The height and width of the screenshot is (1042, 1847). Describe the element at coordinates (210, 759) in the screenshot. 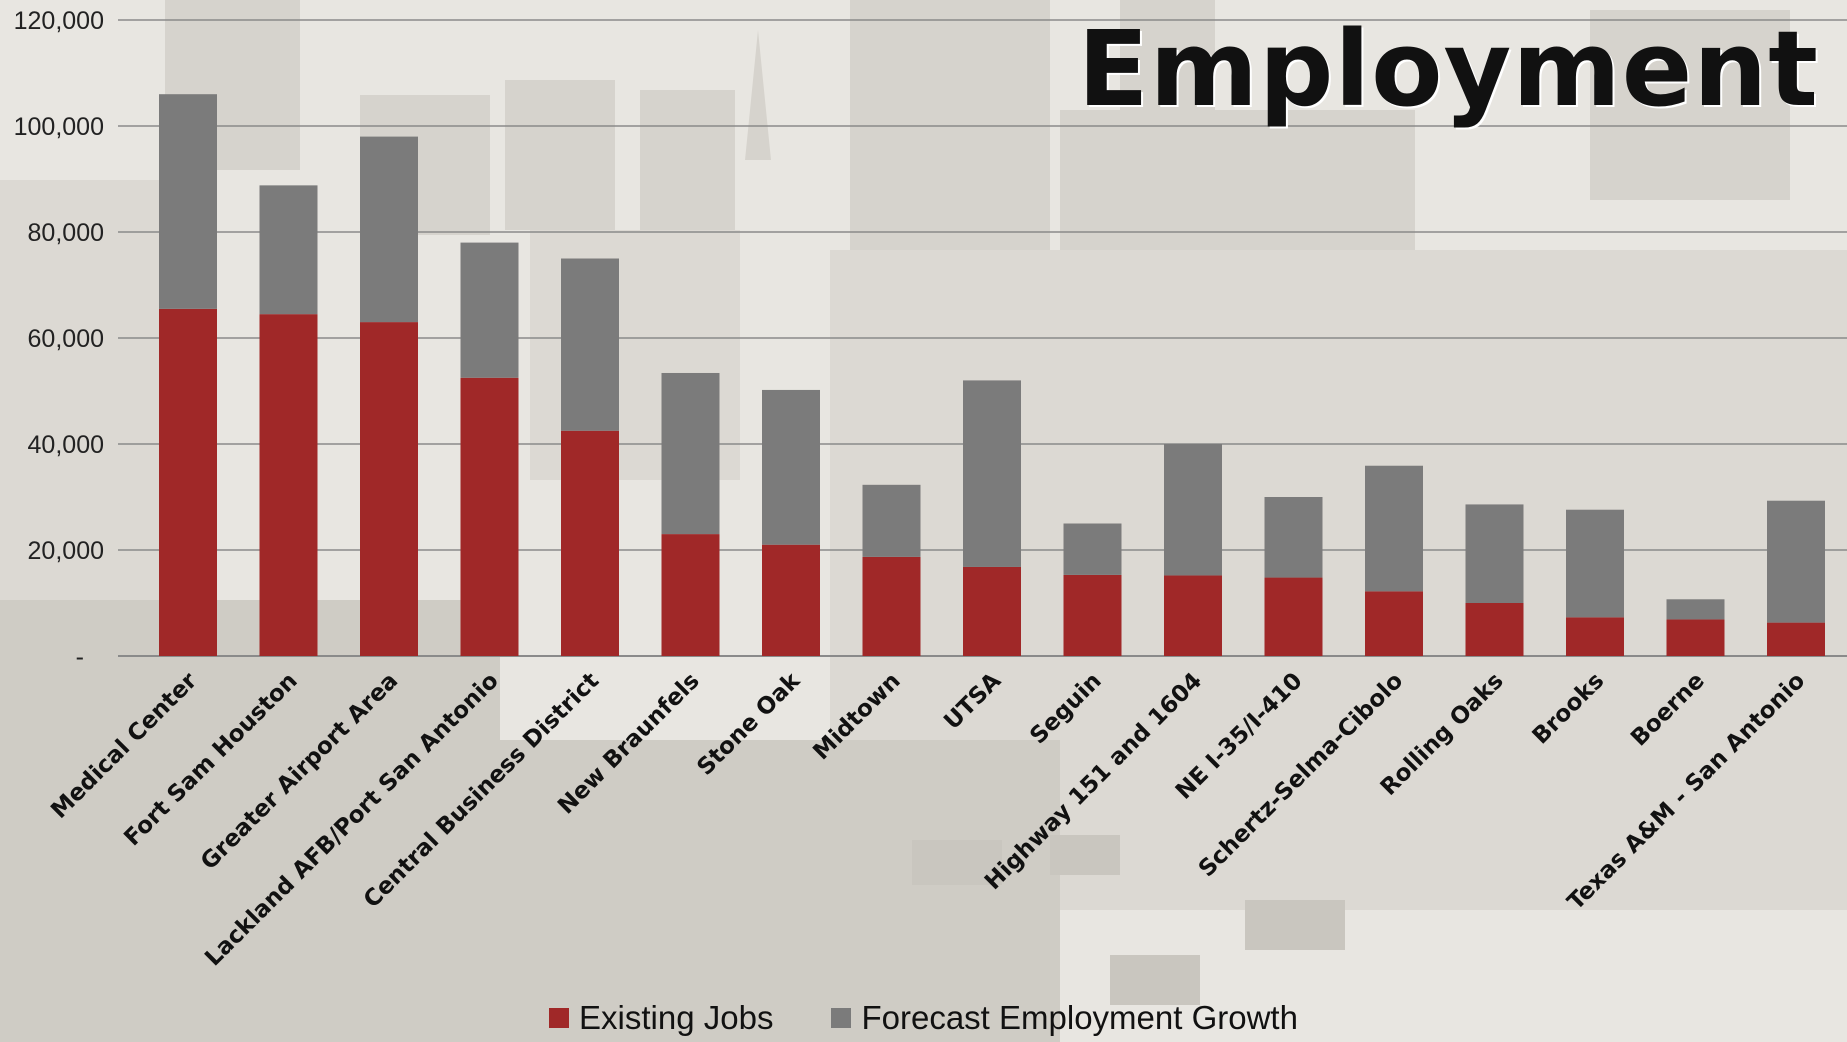

I see `x-tick-label: Fort Sam Houston` at that location.